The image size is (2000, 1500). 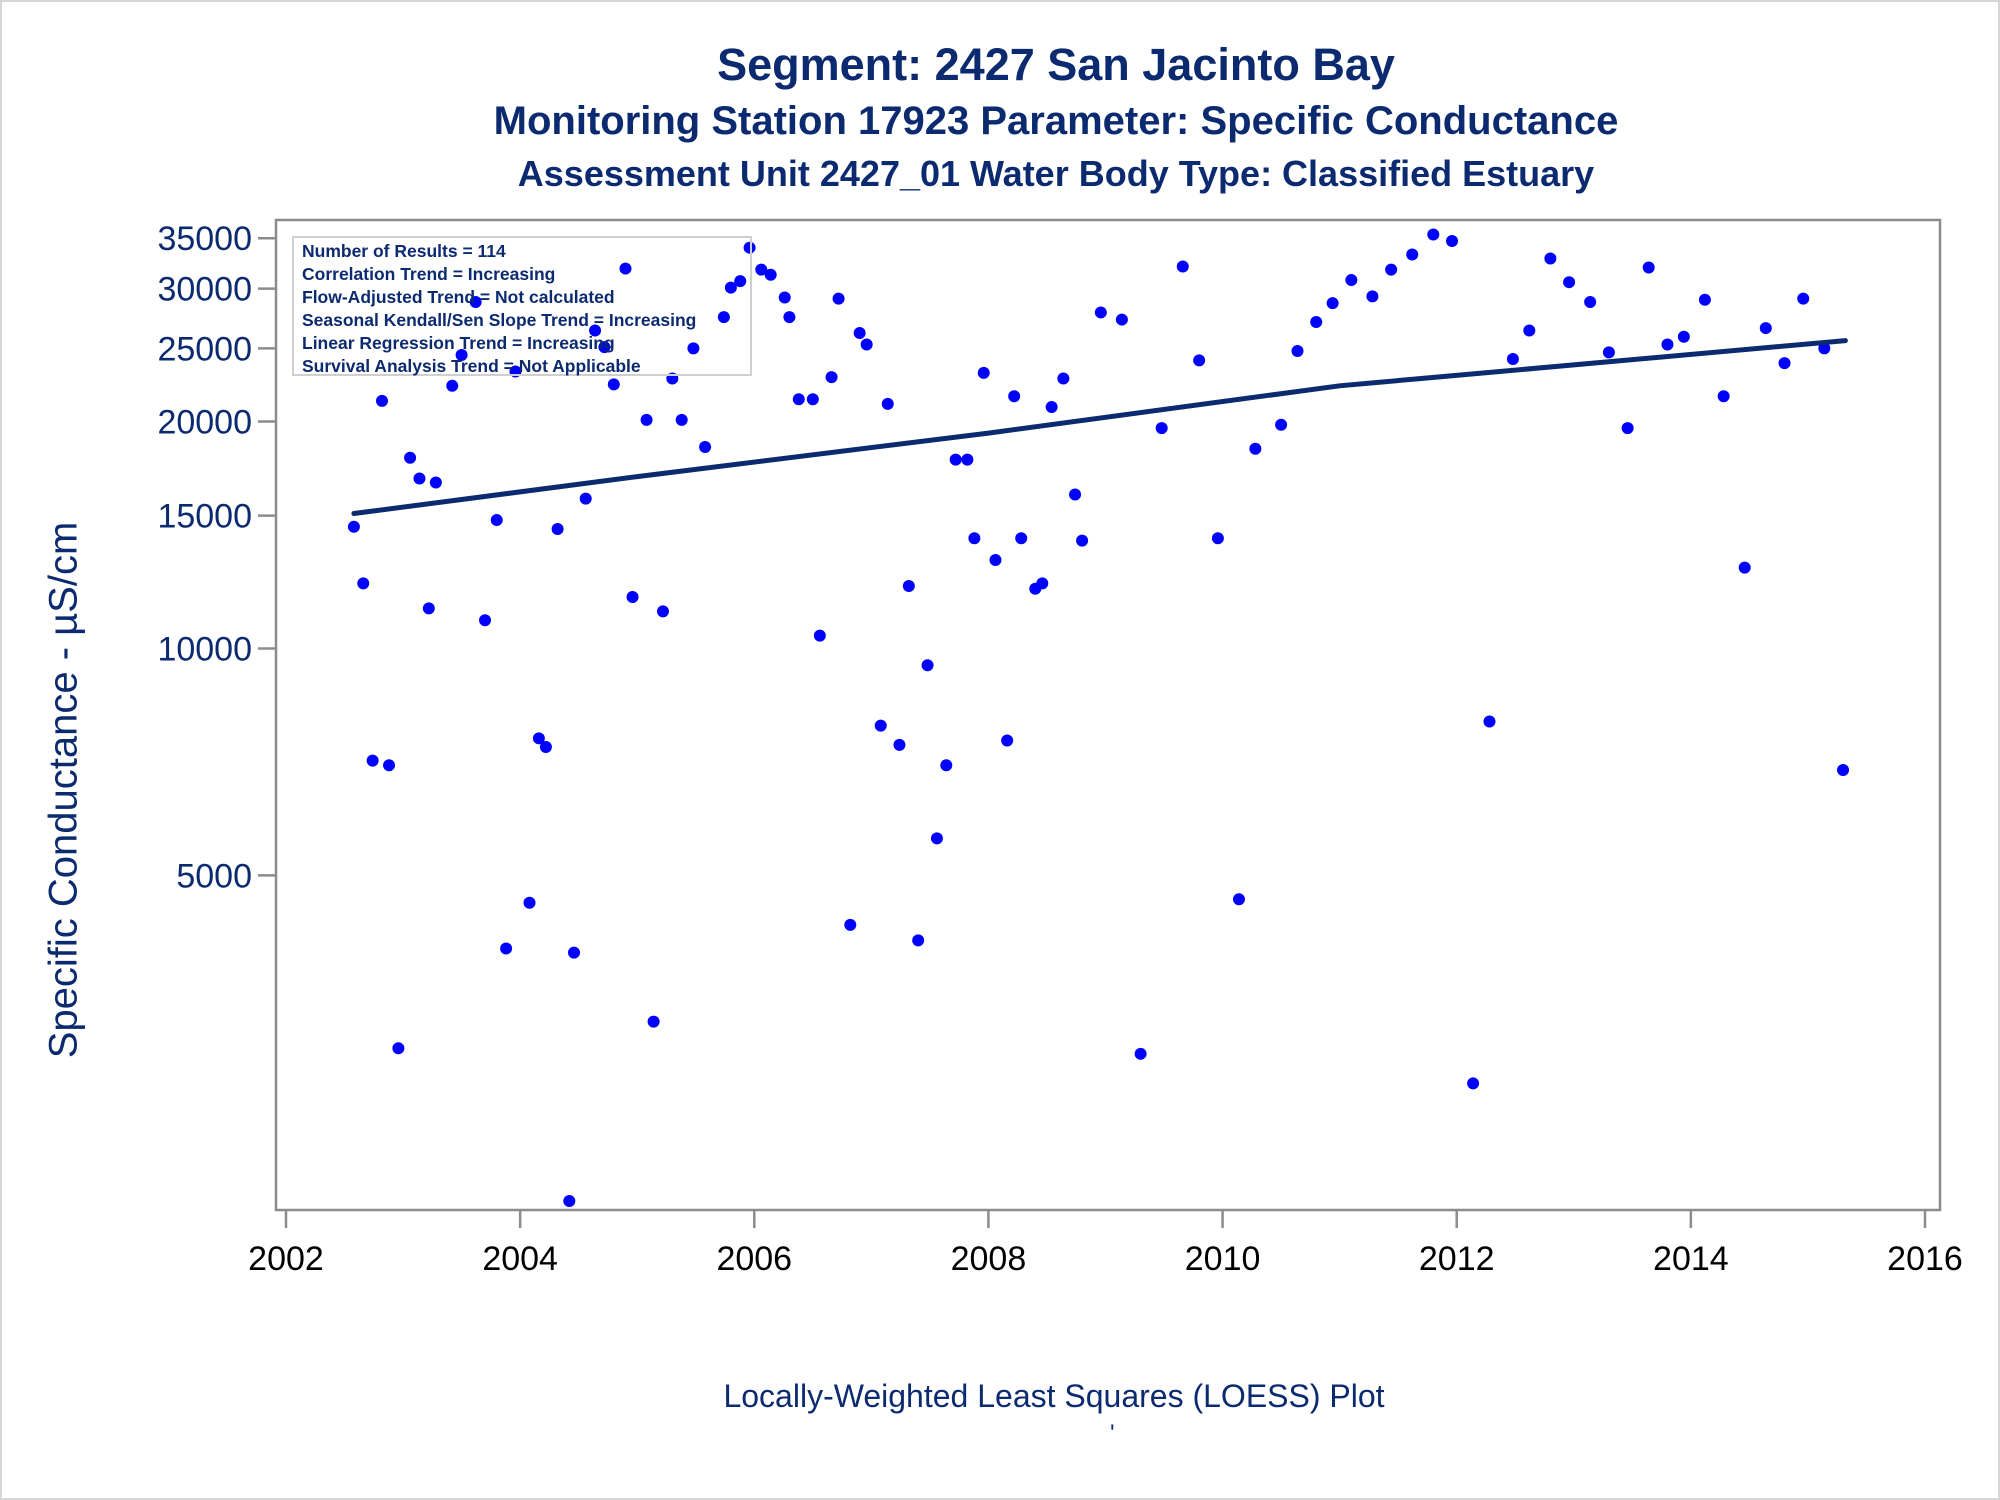 What do you see at coordinates (204, 649) in the screenshot?
I see `y-tick-label: 10000` at bounding box center [204, 649].